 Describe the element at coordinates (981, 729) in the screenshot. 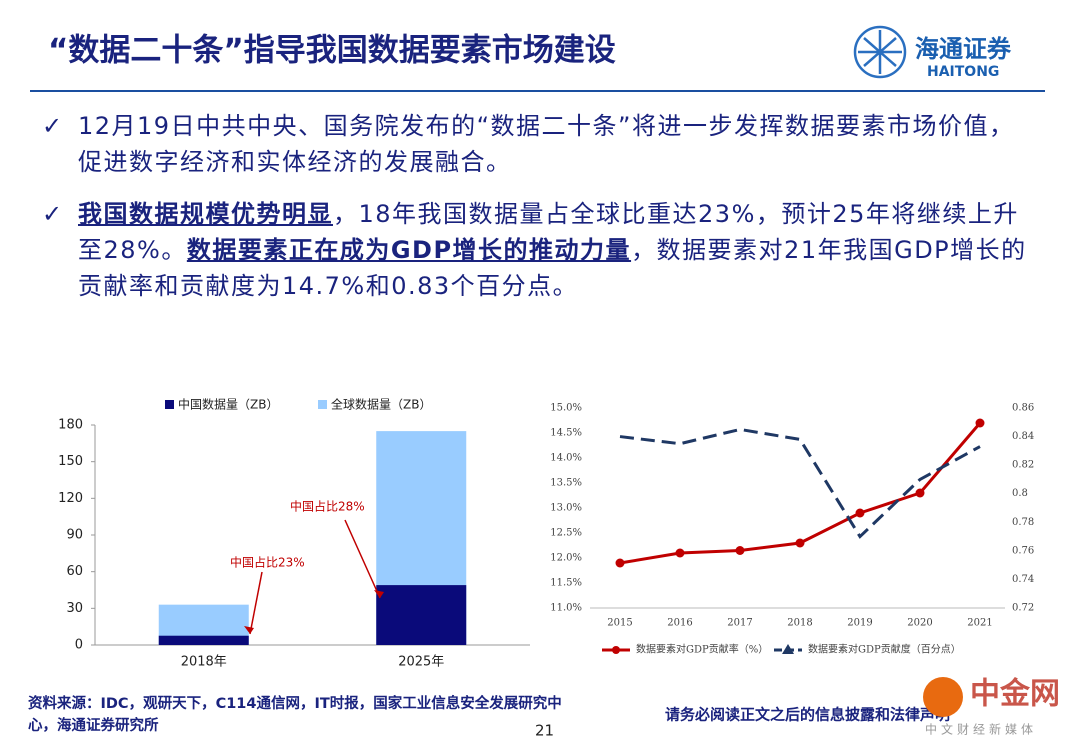

I see `watermark-tagline: 中文财经新媒体` at that location.